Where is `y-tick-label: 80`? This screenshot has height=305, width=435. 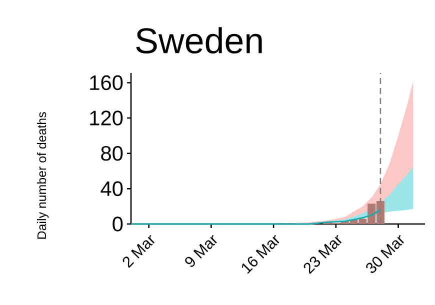
y-tick-label: 80 is located at coordinates (112, 153).